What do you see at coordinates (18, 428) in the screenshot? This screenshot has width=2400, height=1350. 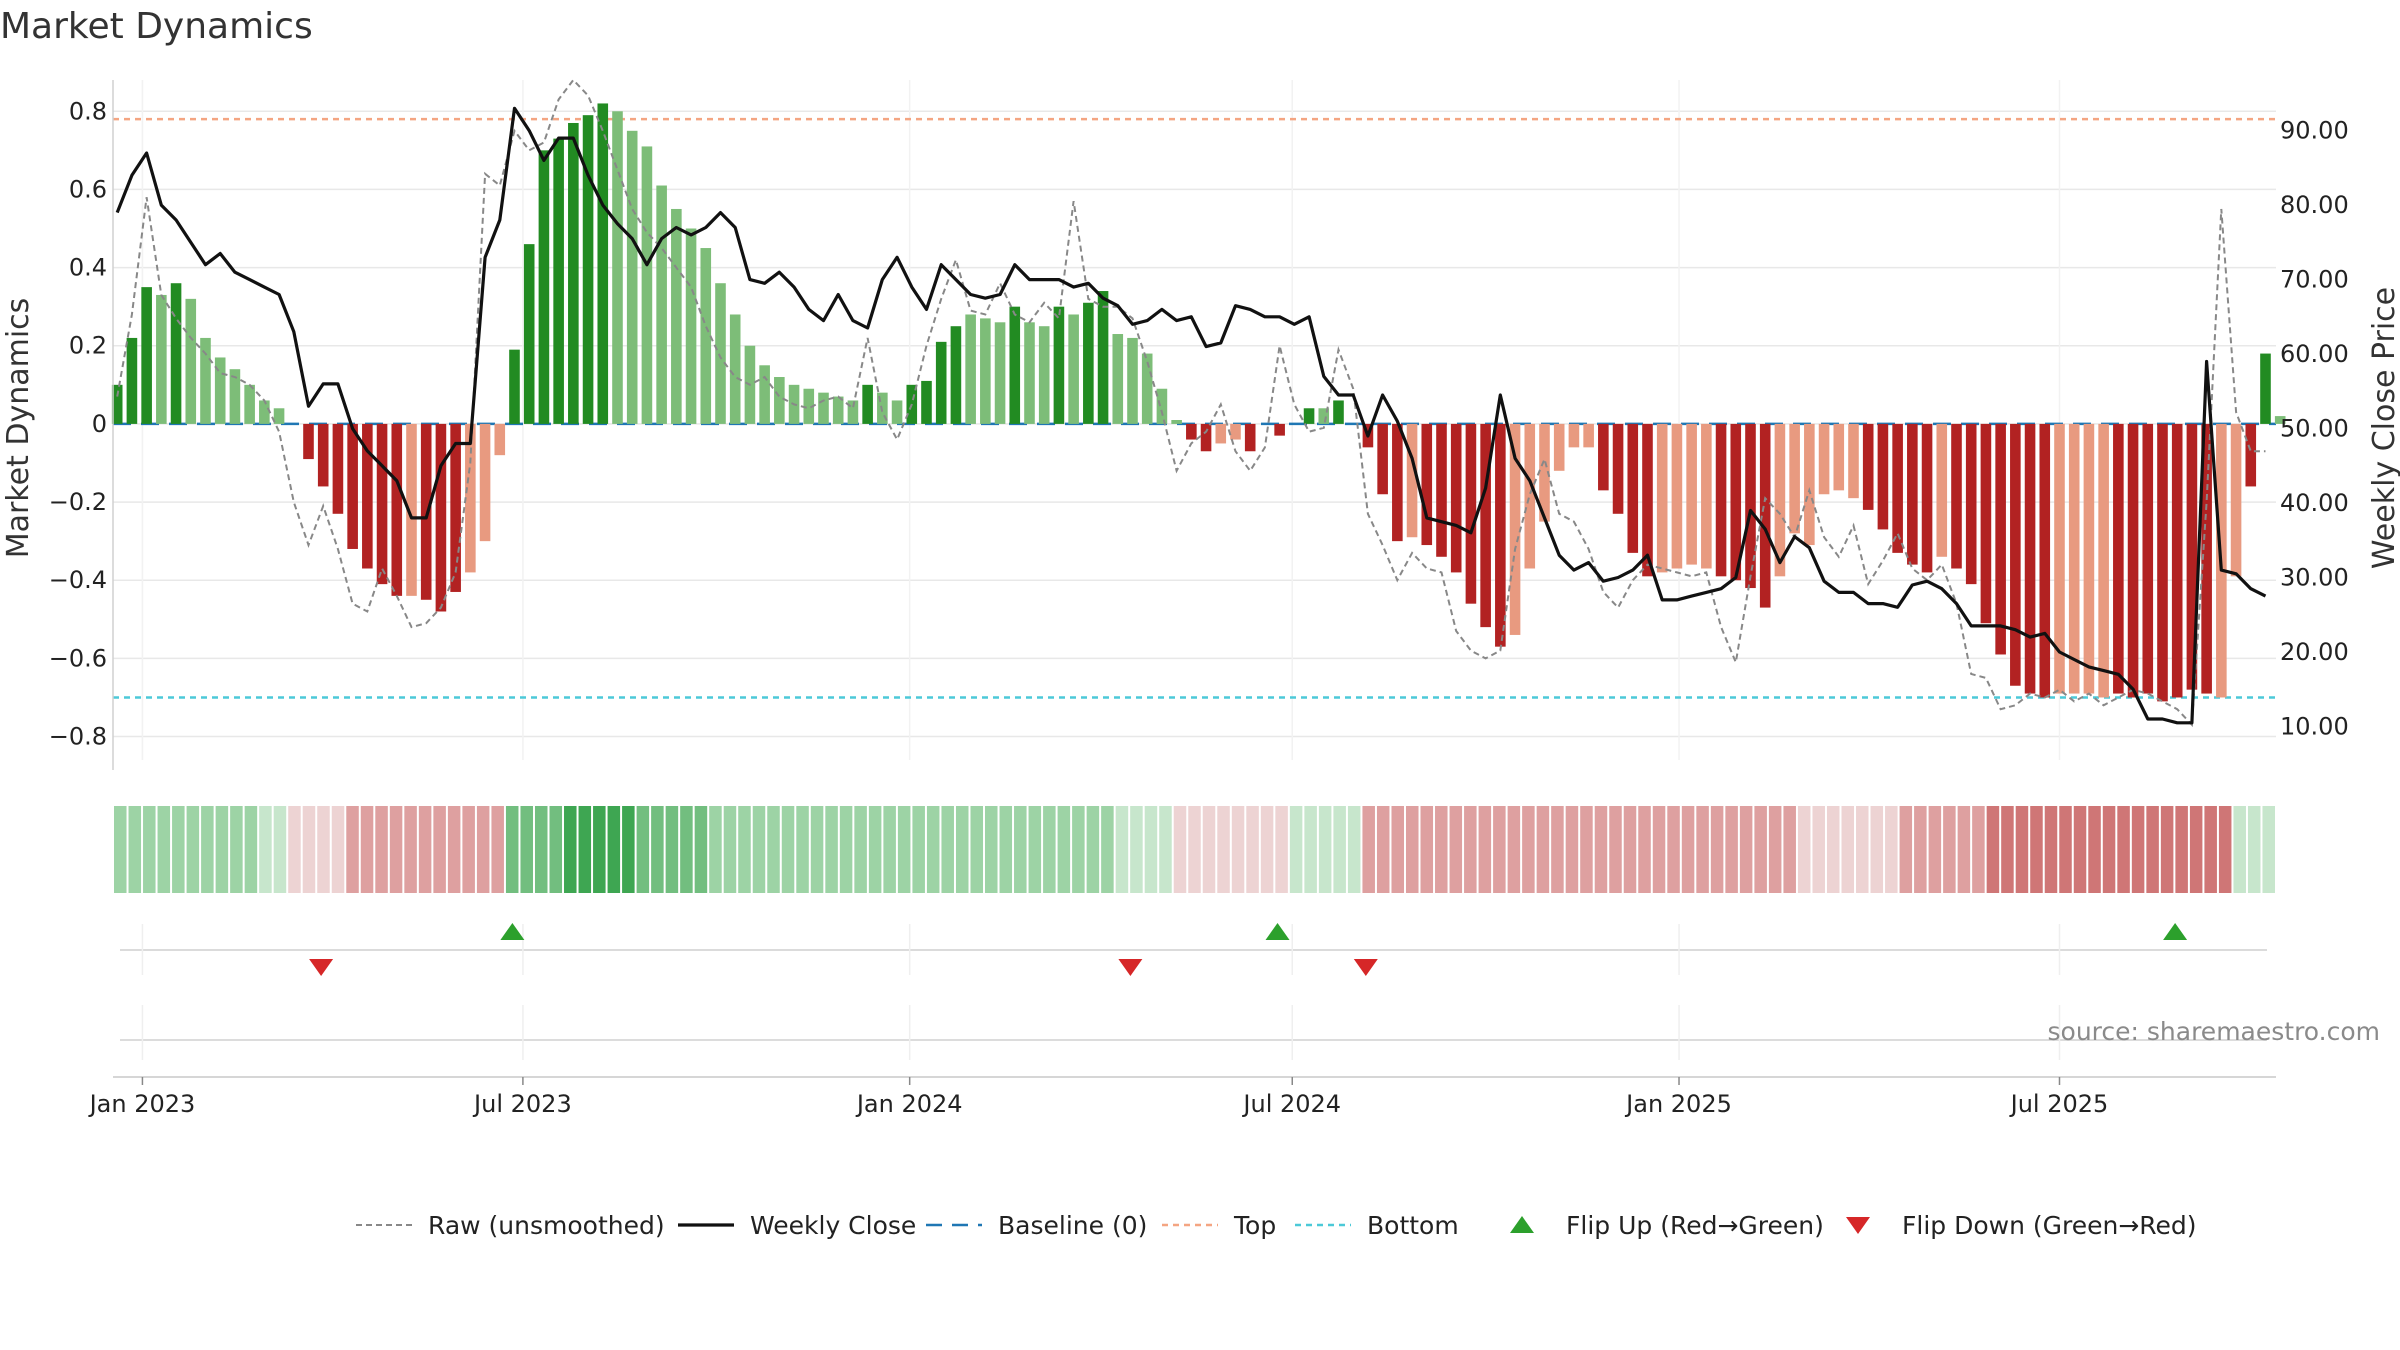 I see `y-axis-label-left: Market Dynamics` at bounding box center [18, 428].